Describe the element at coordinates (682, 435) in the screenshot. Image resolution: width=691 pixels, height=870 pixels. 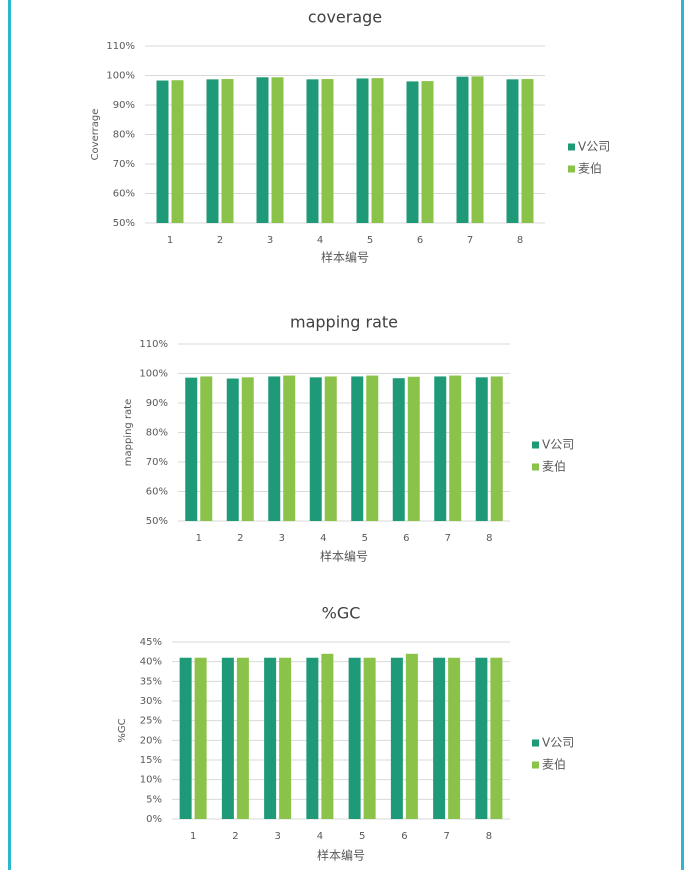
I see `border-right` at that location.